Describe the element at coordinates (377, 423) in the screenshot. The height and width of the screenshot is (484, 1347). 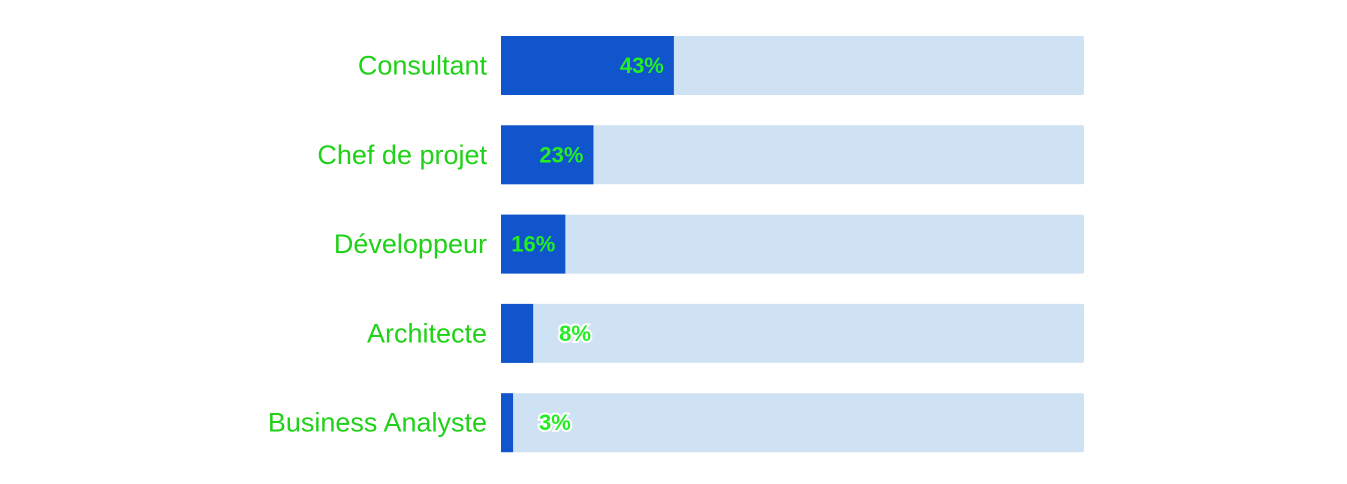
I see `category-label: Business Analyste` at that location.